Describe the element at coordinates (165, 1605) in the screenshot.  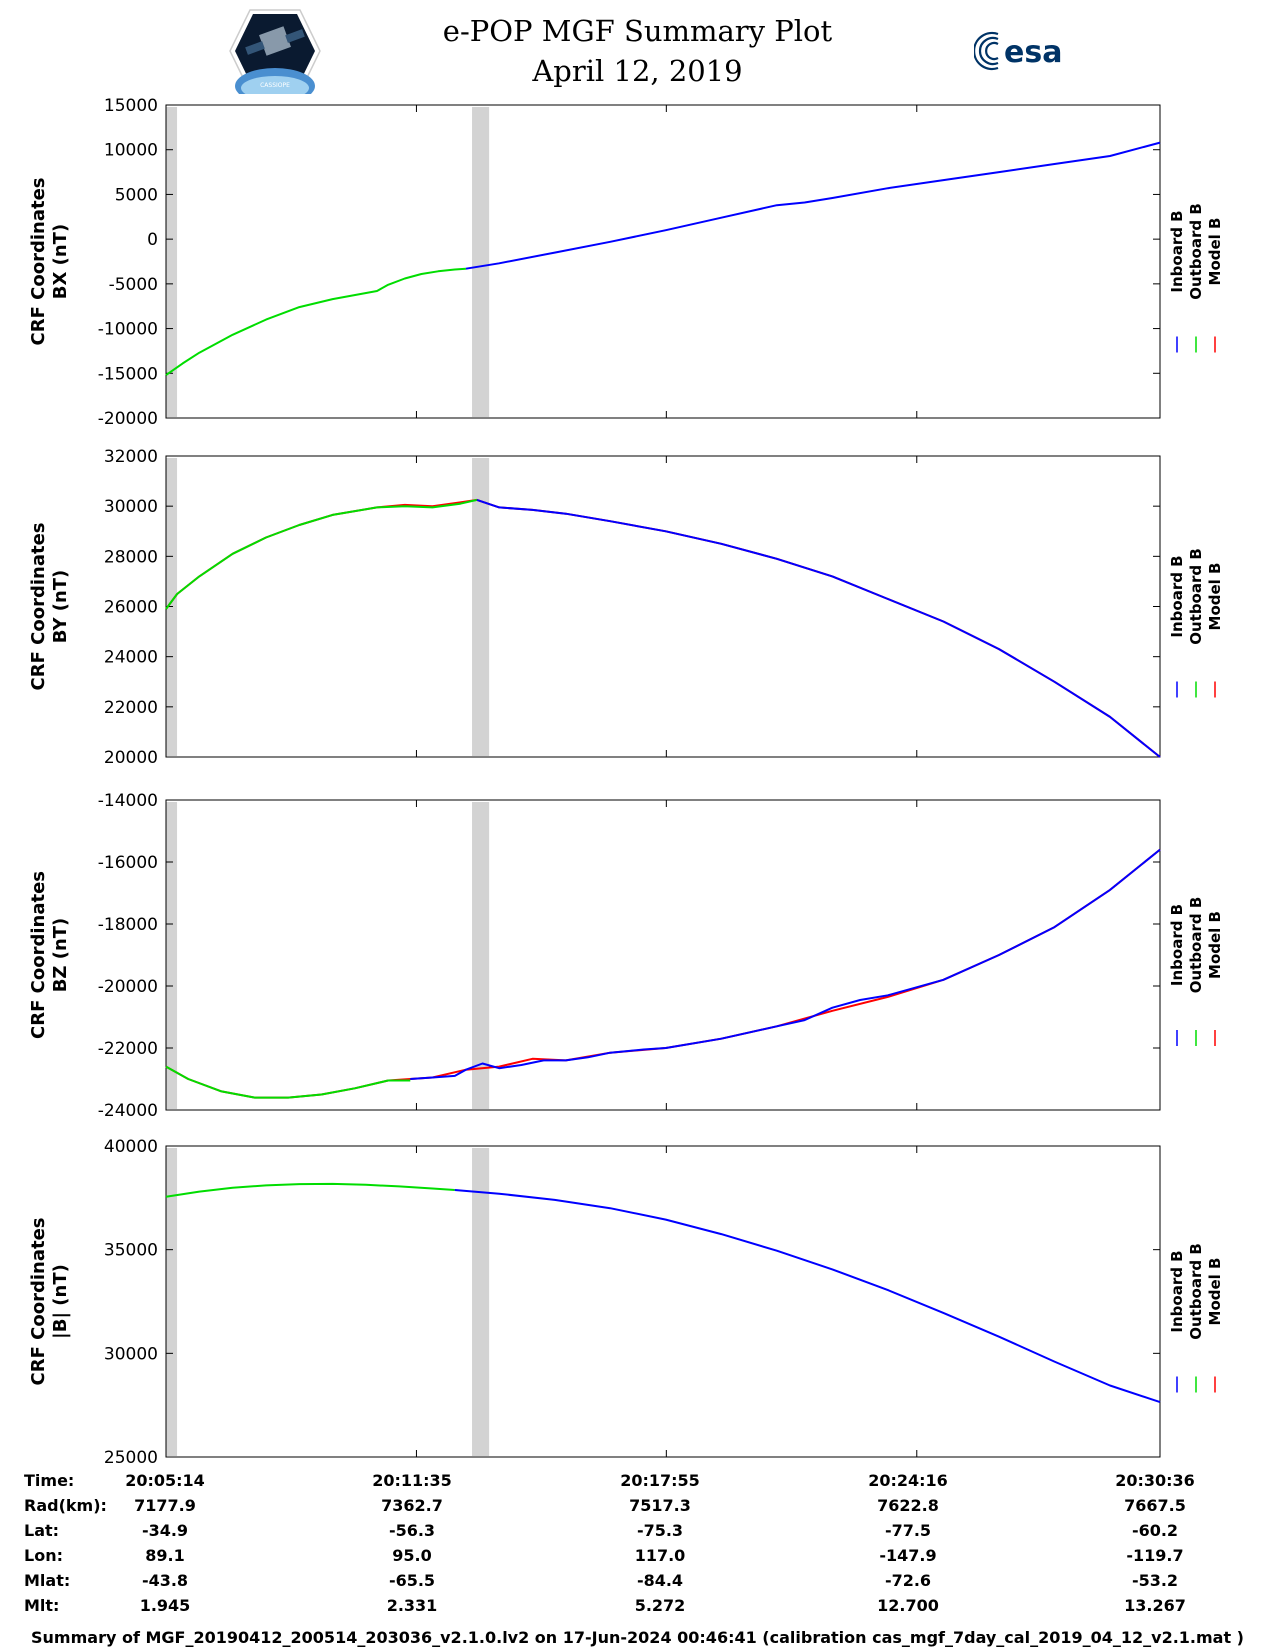
I see `info-value: 1.945` at that location.